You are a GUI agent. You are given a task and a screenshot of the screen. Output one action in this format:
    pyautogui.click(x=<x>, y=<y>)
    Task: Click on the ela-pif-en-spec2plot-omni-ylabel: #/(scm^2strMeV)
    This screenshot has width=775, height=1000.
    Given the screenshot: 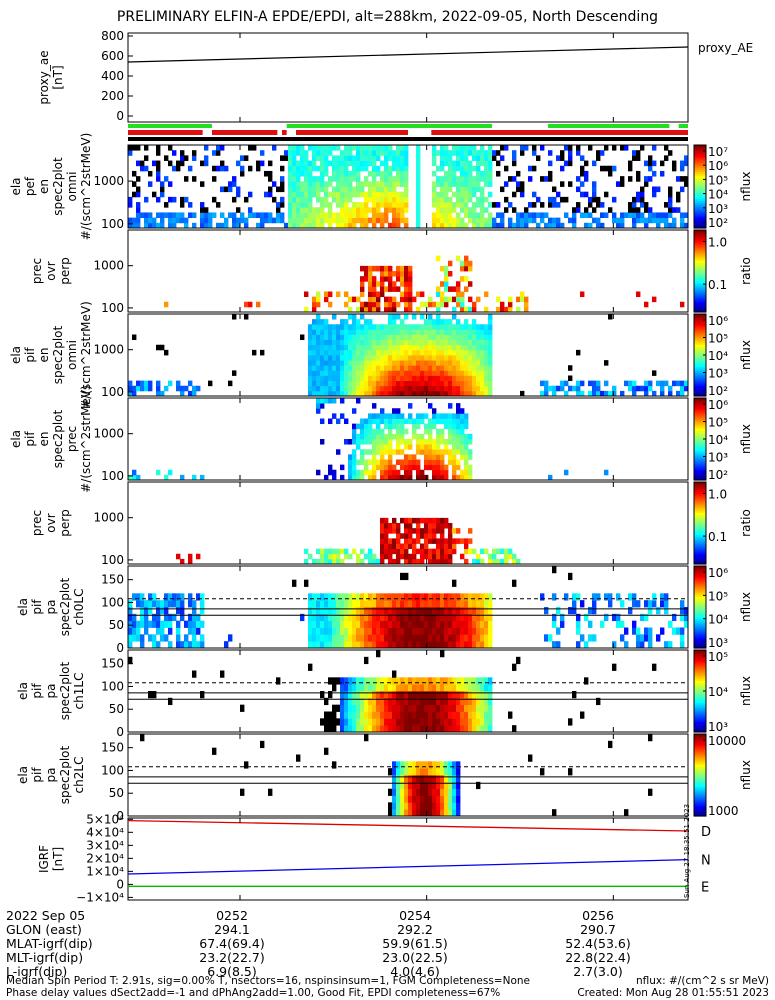 What is the action you would take?
    pyautogui.click(x=86, y=355)
    